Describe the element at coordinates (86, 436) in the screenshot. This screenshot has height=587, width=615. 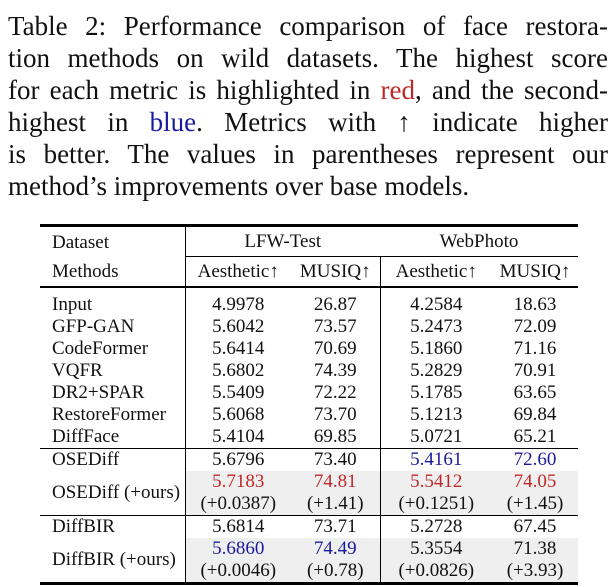
I see `method-name: DiffFace` at that location.